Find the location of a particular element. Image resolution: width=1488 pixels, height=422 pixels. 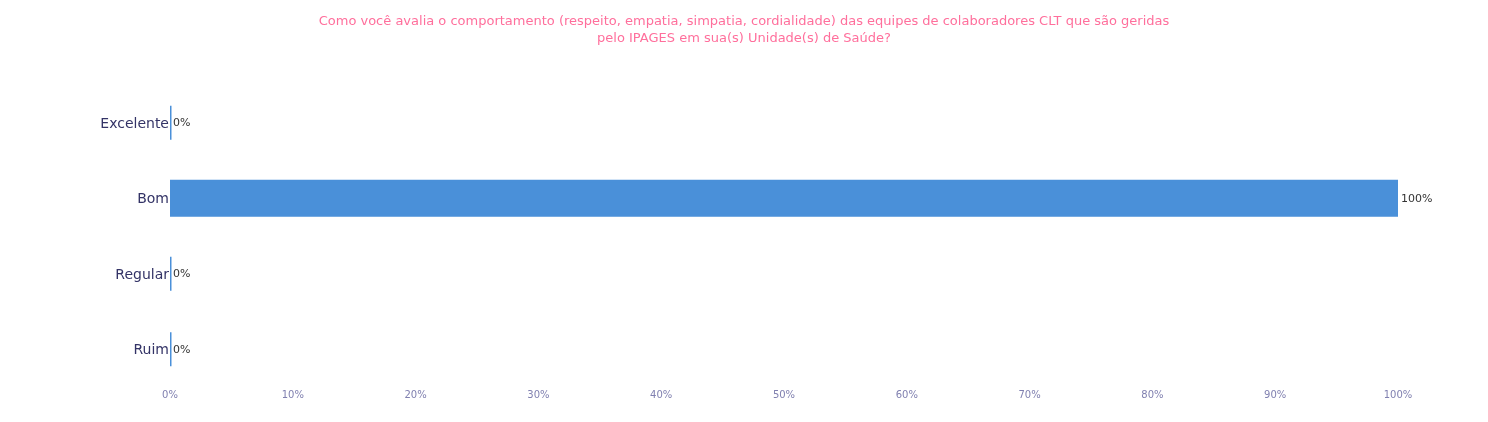

y-tick-label: Regular is located at coordinates (142, 273).